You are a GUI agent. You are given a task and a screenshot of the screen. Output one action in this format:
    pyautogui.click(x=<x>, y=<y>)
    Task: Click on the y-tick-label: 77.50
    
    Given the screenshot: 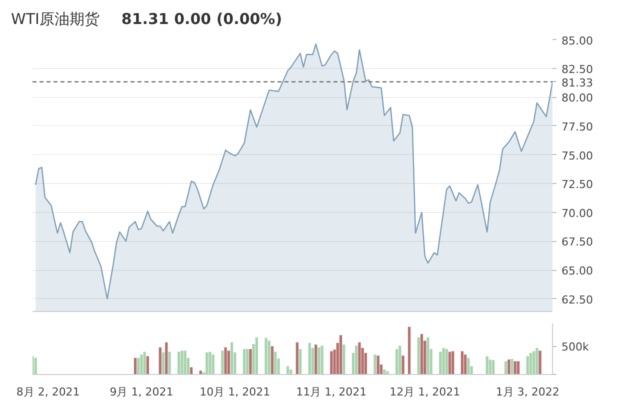 What is the action you would take?
    pyautogui.click(x=577, y=127)
    